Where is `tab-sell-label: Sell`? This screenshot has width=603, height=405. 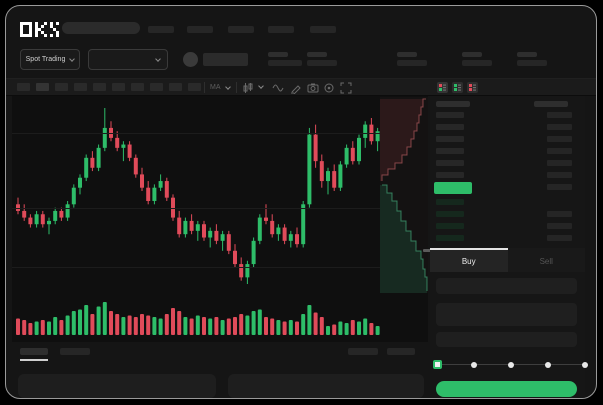 tab-sell-label: Sell is located at coordinates (546, 261).